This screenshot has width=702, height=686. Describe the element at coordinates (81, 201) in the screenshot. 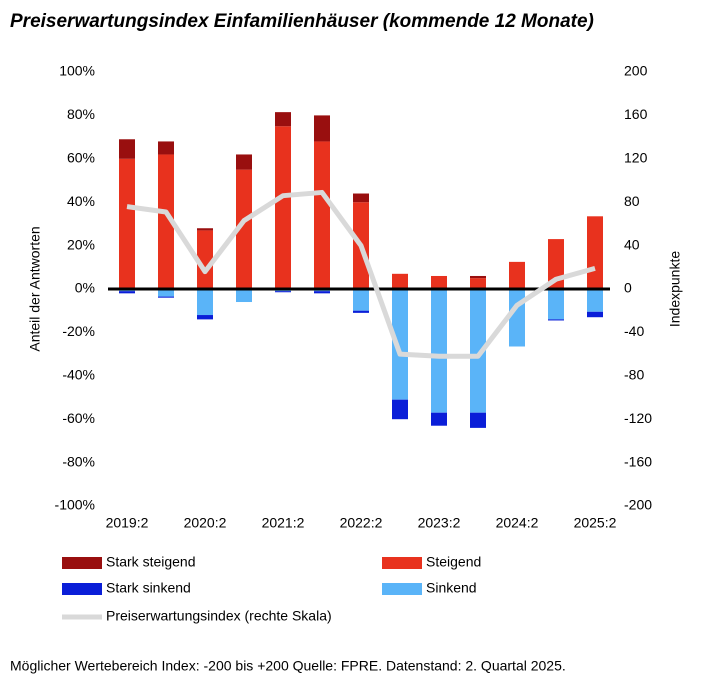

I see `y-tick-label: 40%` at that location.